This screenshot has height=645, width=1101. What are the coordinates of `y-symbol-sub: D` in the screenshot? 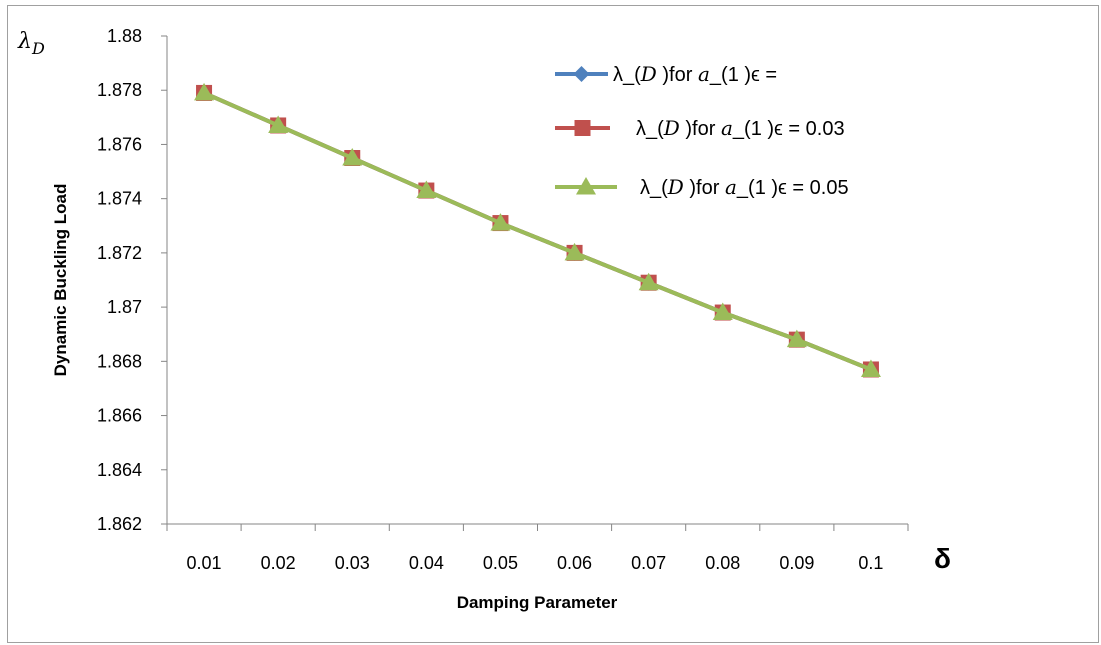 It's located at (38, 48).